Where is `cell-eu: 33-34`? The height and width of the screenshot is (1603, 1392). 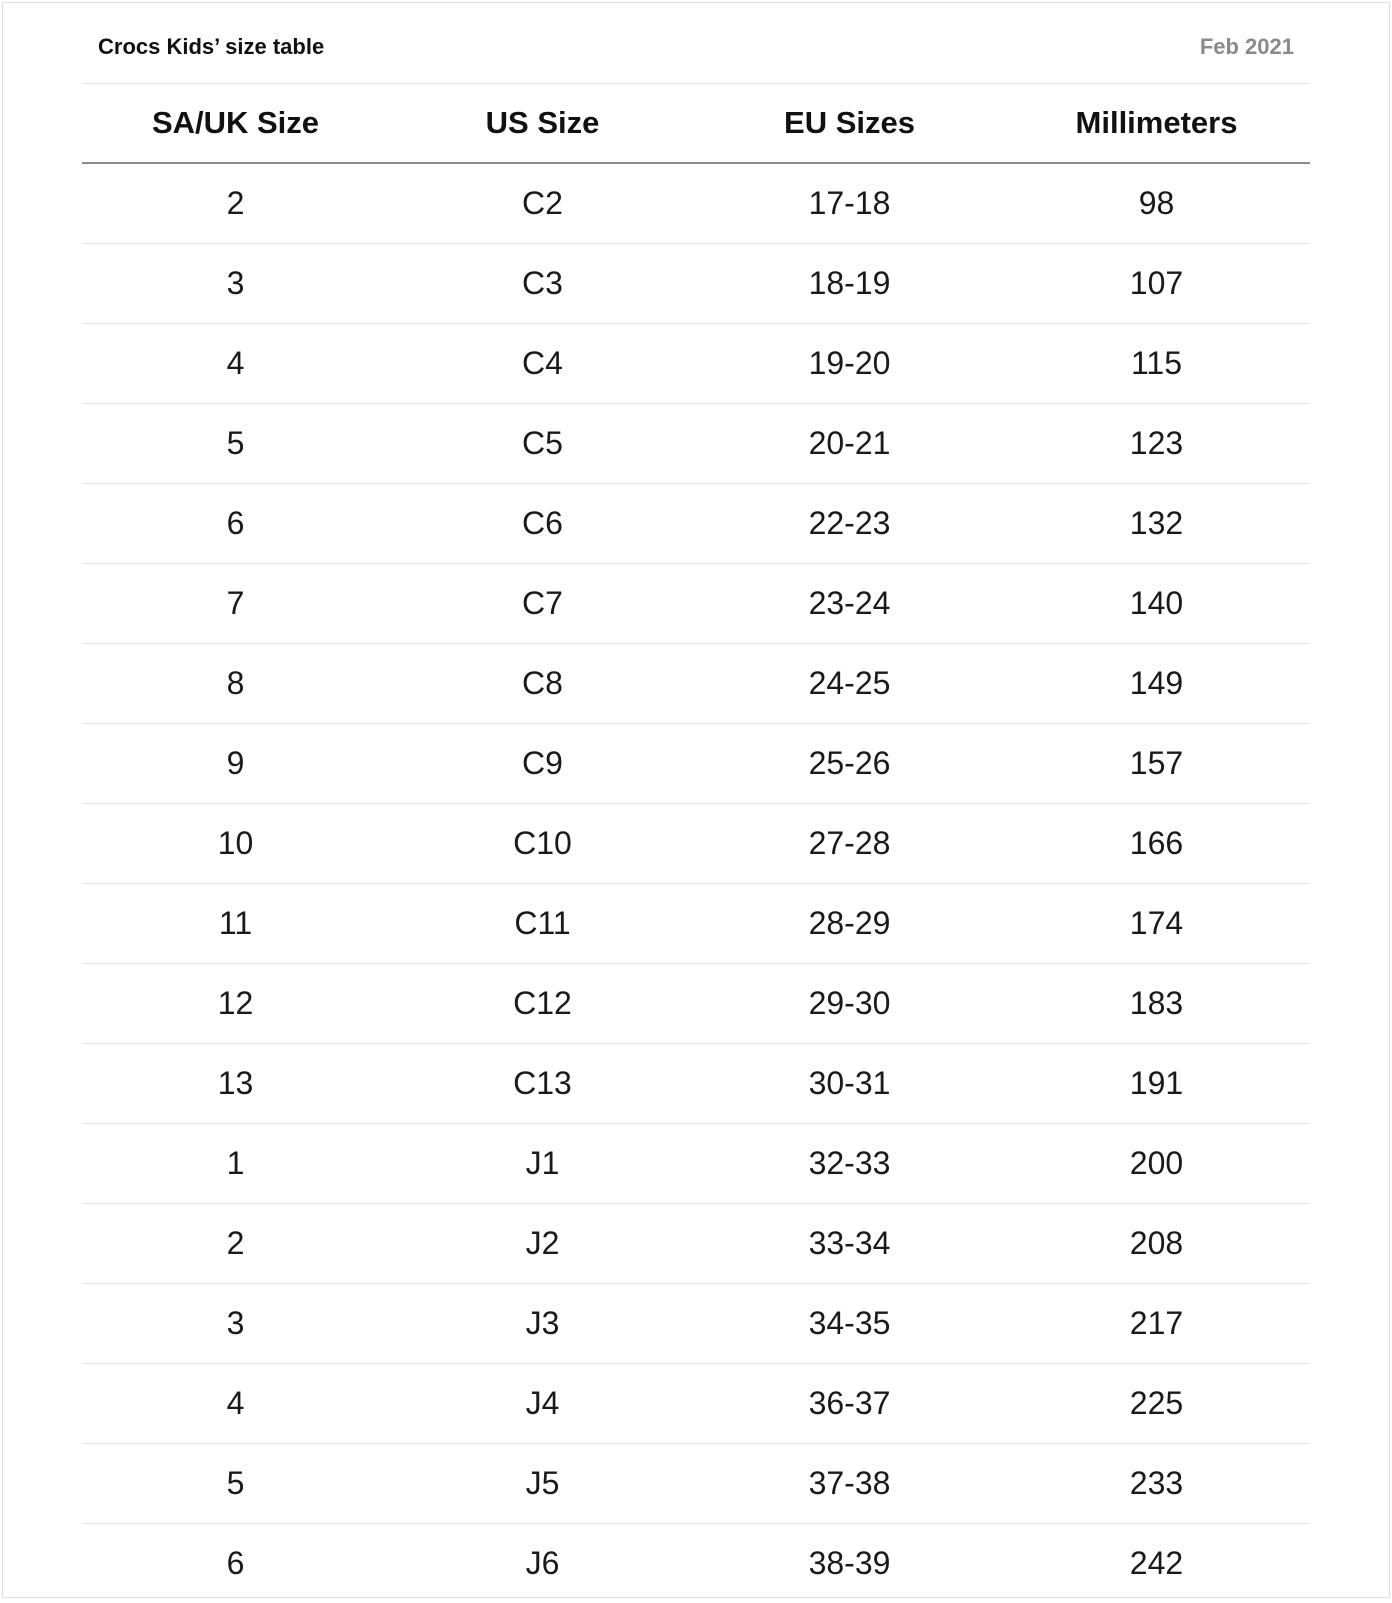 cell-eu: 33-34 is located at coordinates (849, 1243).